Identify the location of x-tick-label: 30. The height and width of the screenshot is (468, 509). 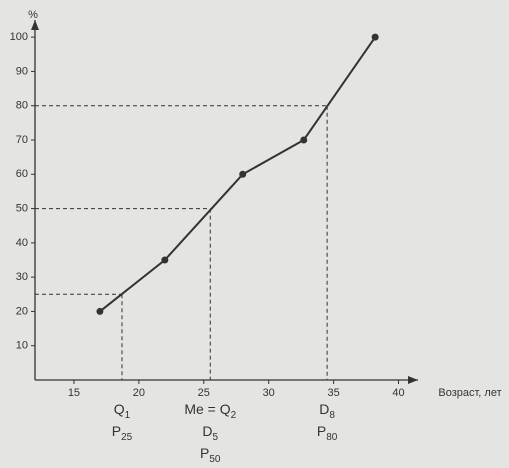
(269, 393).